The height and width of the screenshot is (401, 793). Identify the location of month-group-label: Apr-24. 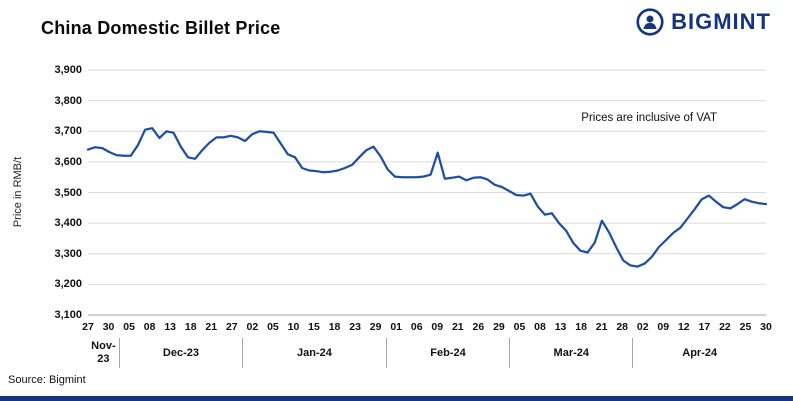
(699, 353).